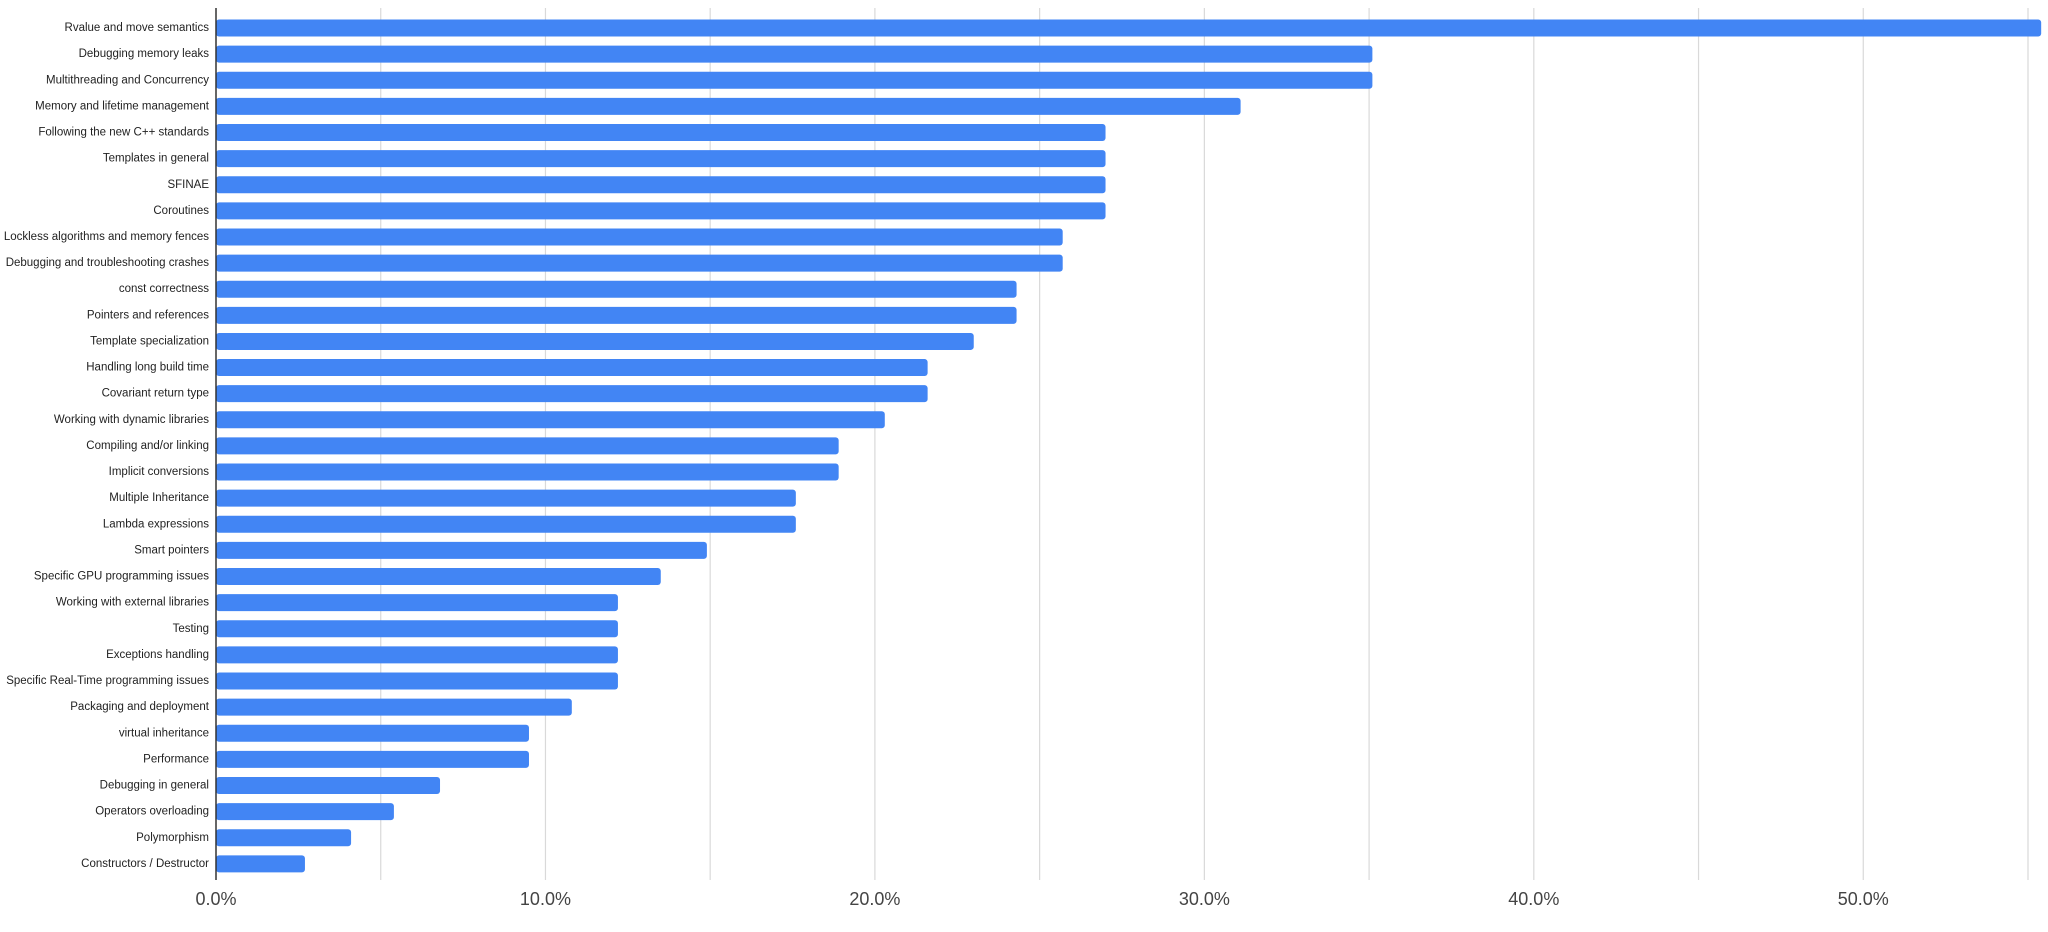 This screenshot has width=2048, height=932. Describe the element at coordinates (152, 812) in the screenshot. I see `category-label: Operators overloading` at that location.